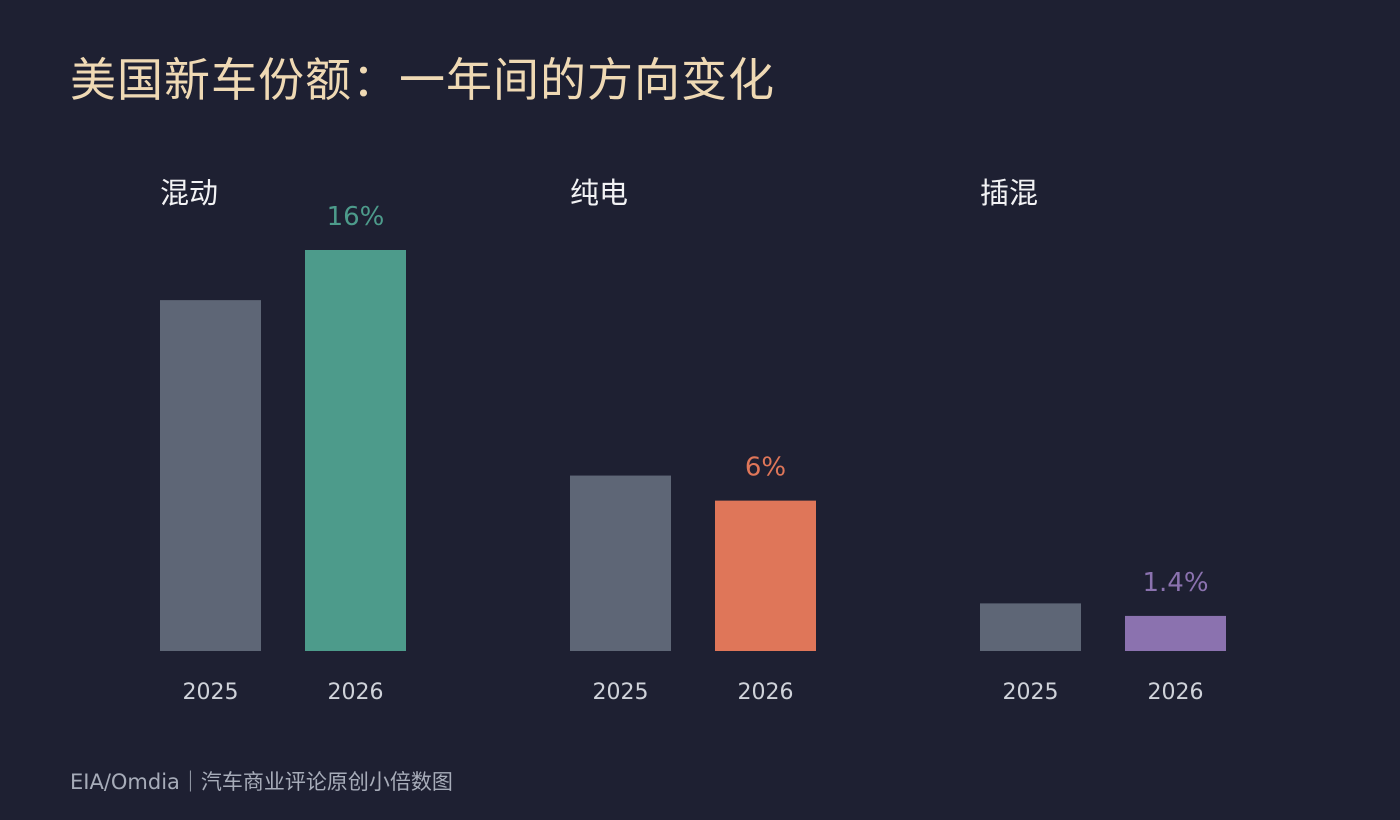 The height and width of the screenshot is (820, 1400). Describe the element at coordinates (189, 193) in the screenshot. I see `panel-title: 混动` at that location.